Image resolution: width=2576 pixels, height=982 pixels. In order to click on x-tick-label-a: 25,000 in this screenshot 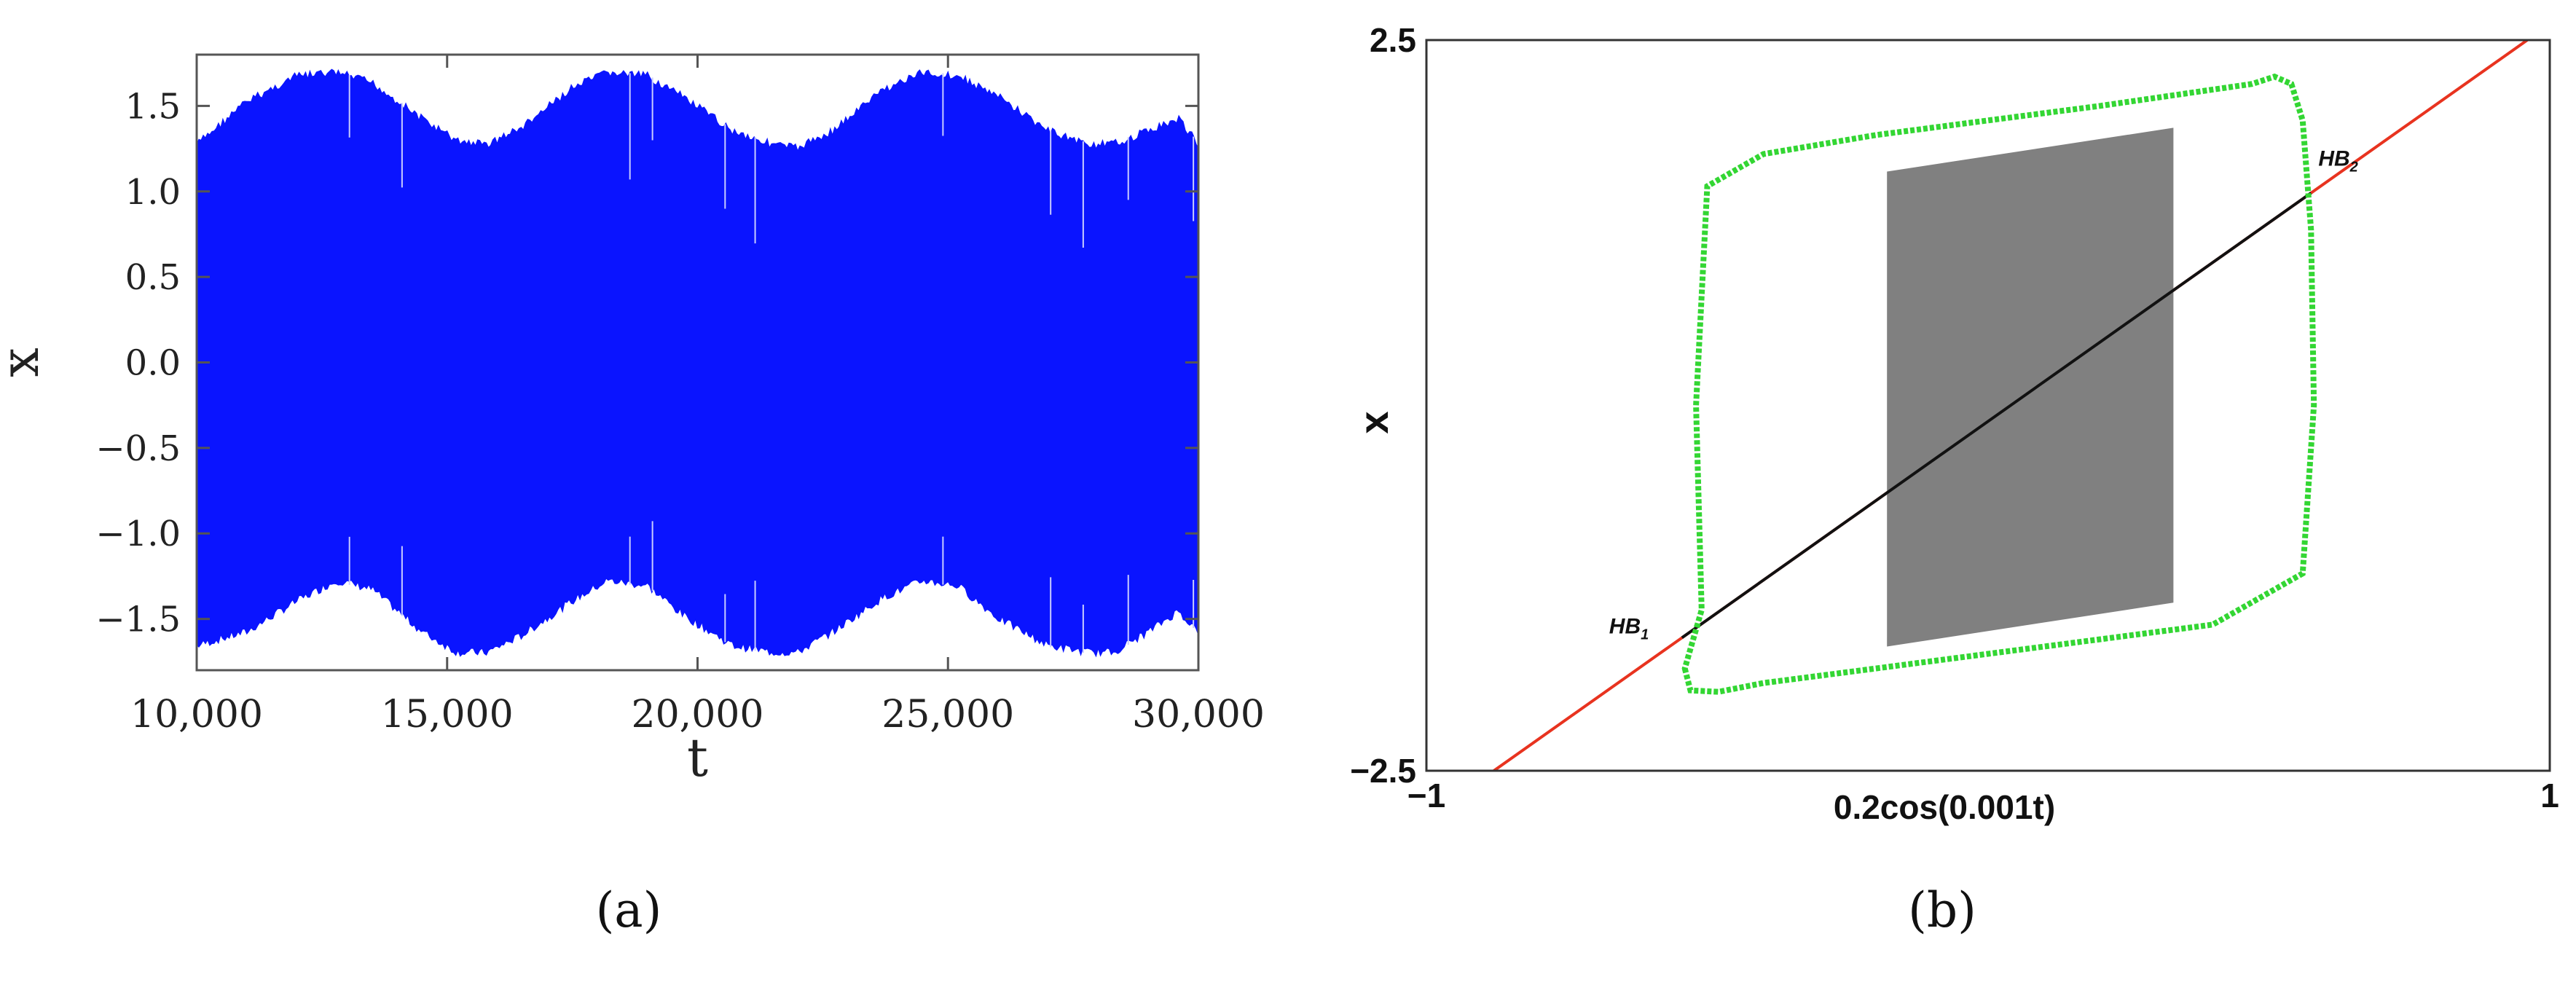, I will do `click(947, 715)`.